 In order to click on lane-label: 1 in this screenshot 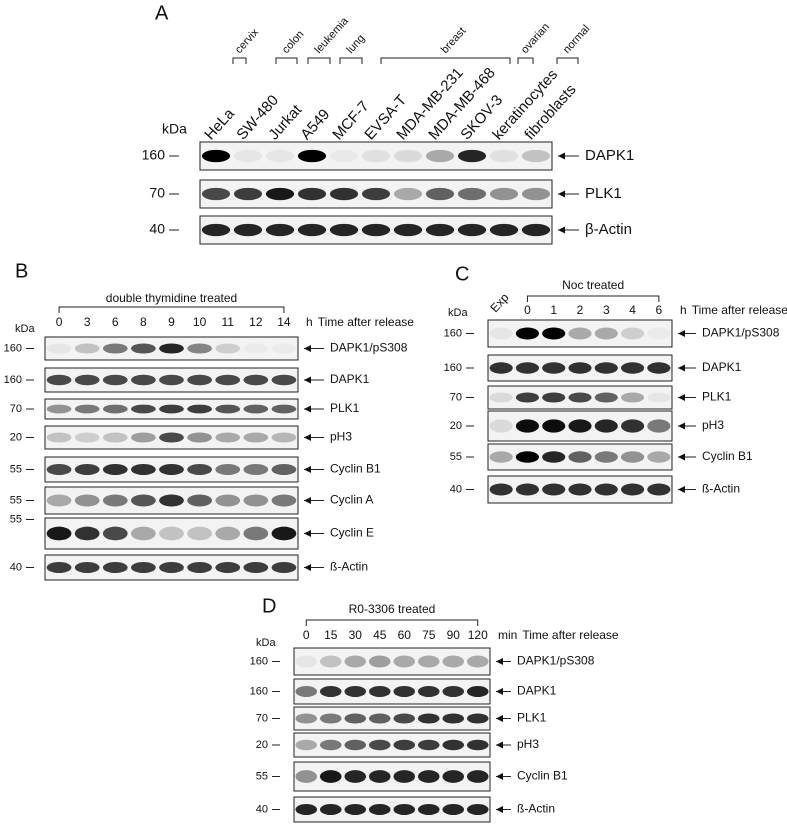, I will do `click(553, 310)`.